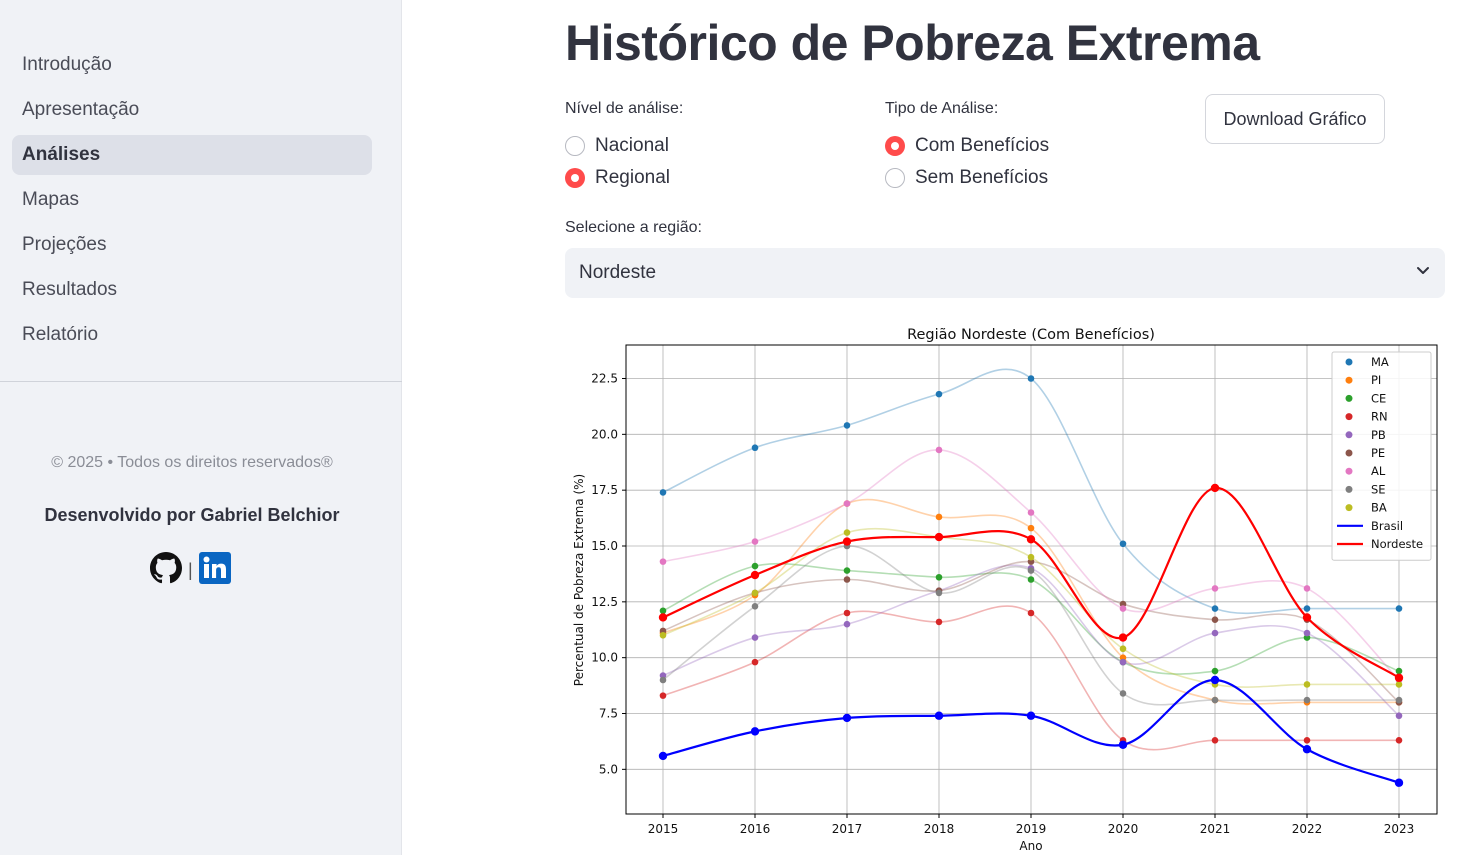 Image resolution: width=1462 pixels, height=855 pixels. What do you see at coordinates (1030, 846) in the screenshot?
I see `x-axis-label: Ano` at bounding box center [1030, 846].